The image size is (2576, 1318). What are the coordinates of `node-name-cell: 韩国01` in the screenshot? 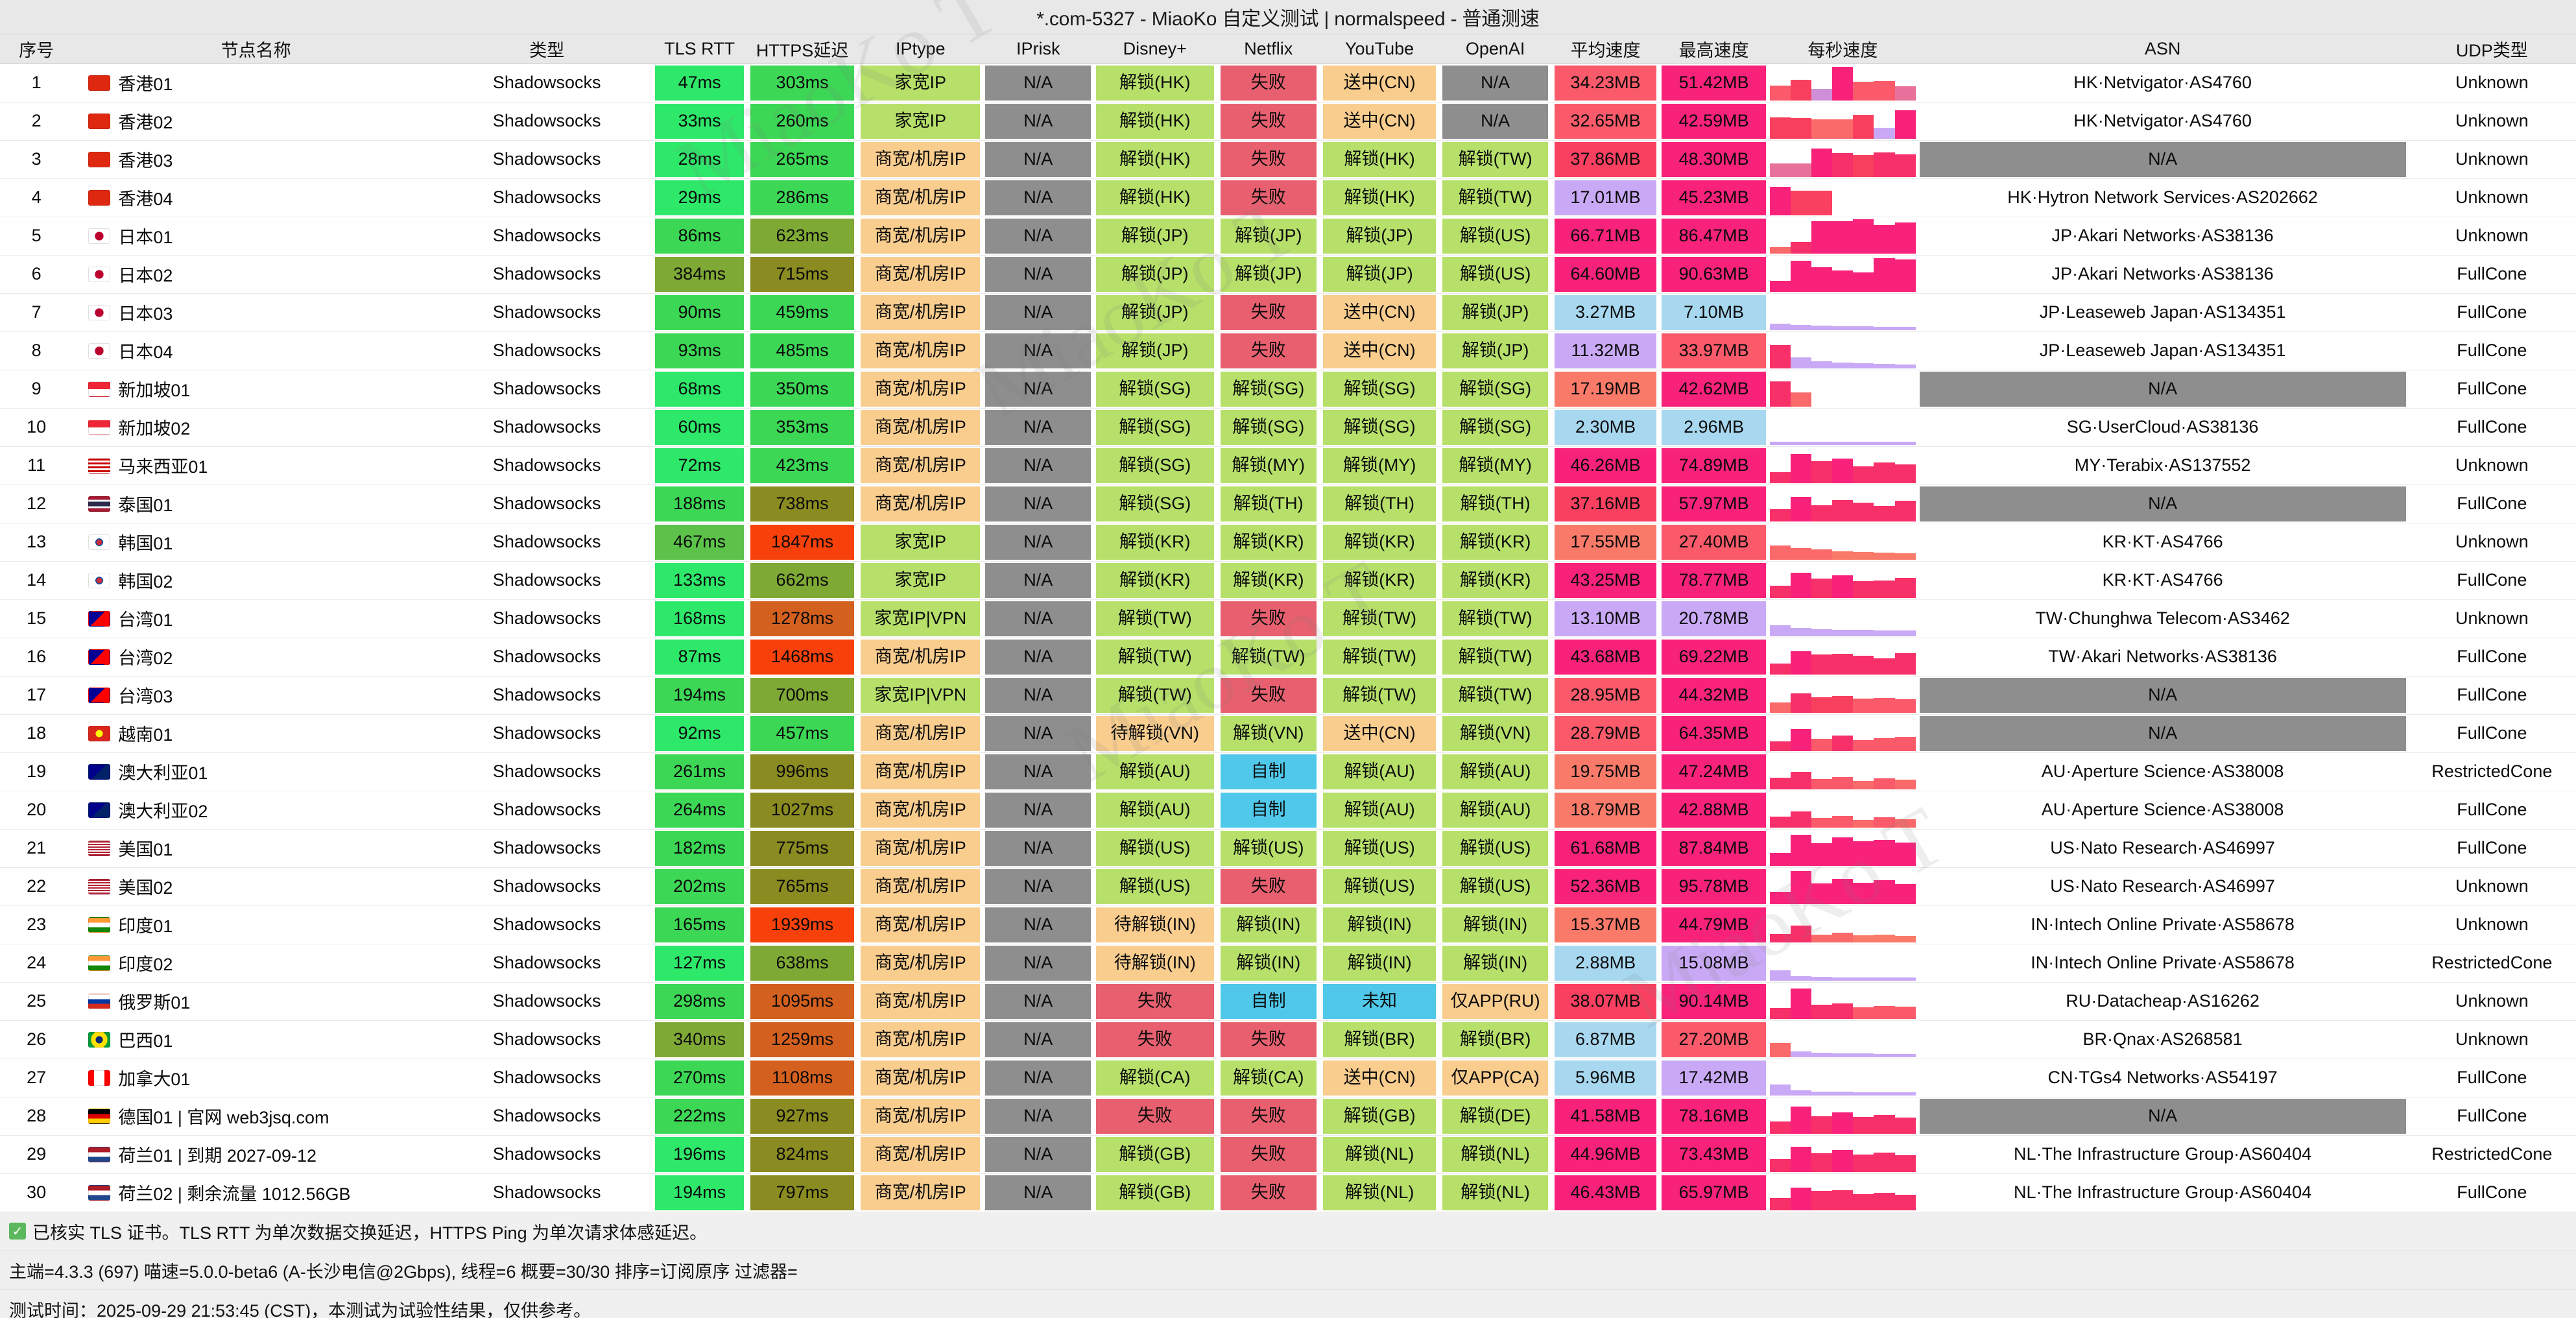 It's located at (257, 542).